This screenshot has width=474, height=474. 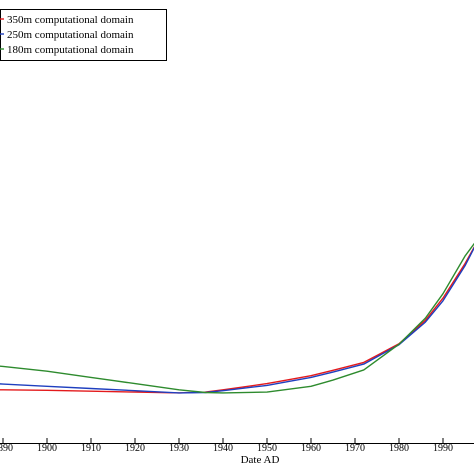 I want to click on legend-label: 180m computational domain, so click(x=70, y=50).